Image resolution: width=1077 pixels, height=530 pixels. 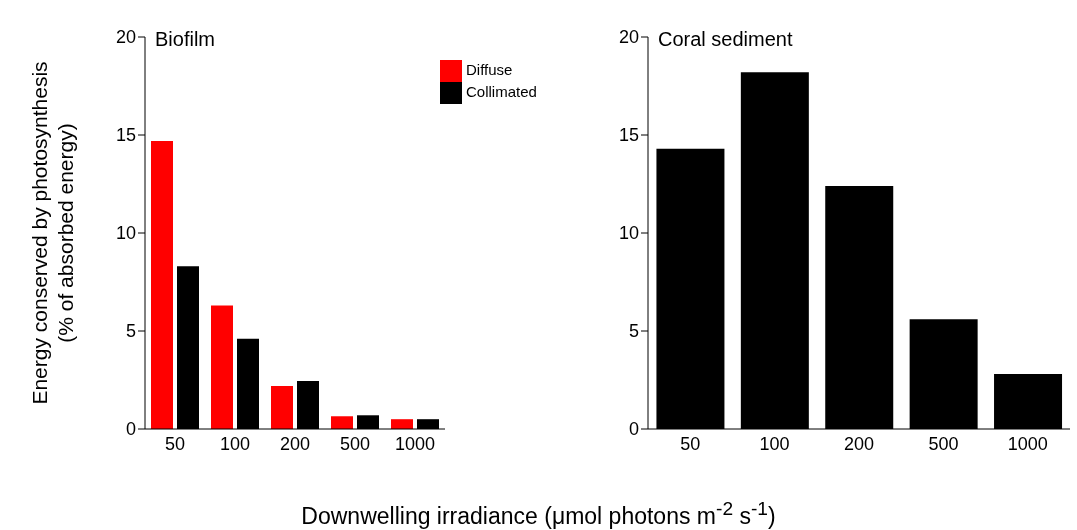 What do you see at coordinates (489, 69) in the screenshot?
I see `legend-label: Diffuse` at bounding box center [489, 69].